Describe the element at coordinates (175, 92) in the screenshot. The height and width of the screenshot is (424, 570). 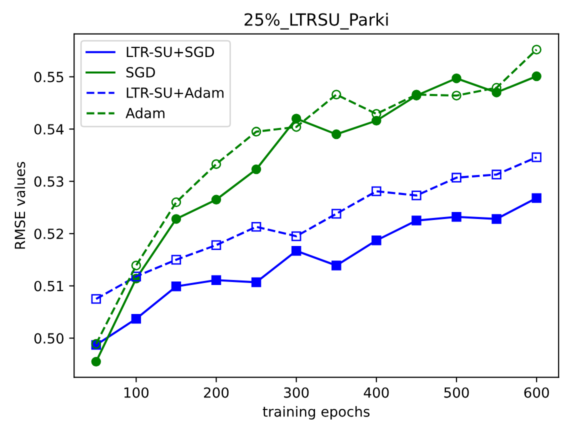
I see `legend-label: LTR-SU+Adam` at that location.